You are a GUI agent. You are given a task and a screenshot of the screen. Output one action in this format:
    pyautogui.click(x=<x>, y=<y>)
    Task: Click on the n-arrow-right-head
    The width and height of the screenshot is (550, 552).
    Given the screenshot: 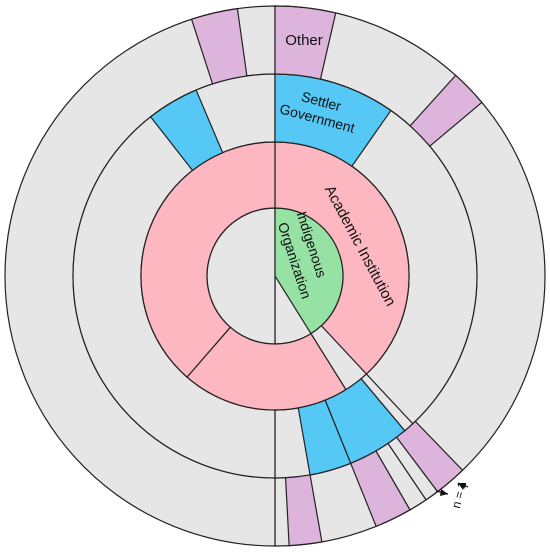 What is the action you would take?
    pyautogui.click(x=462, y=486)
    